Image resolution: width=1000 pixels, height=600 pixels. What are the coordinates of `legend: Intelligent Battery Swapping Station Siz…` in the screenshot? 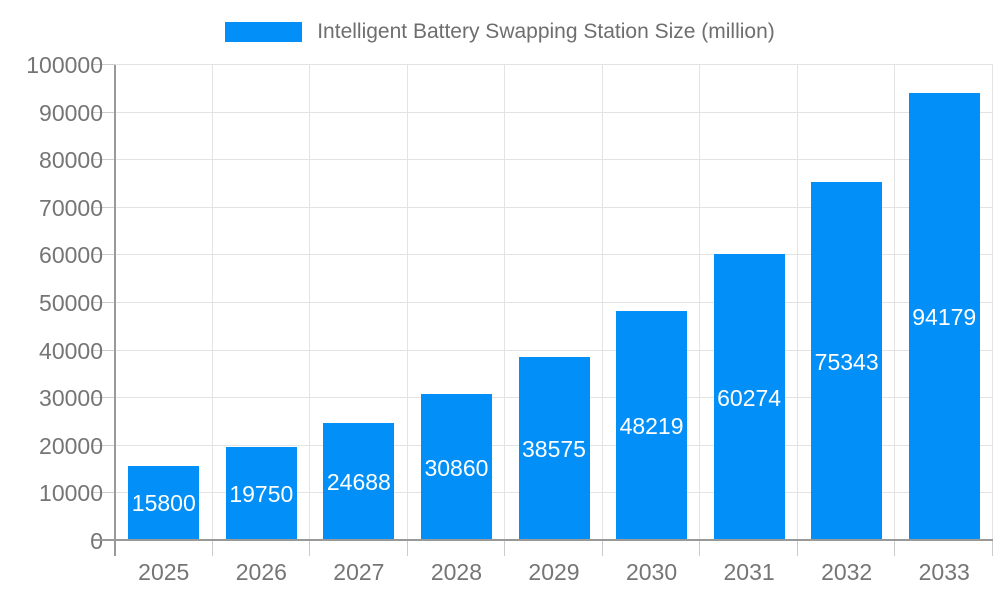 It's located at (500, 32).